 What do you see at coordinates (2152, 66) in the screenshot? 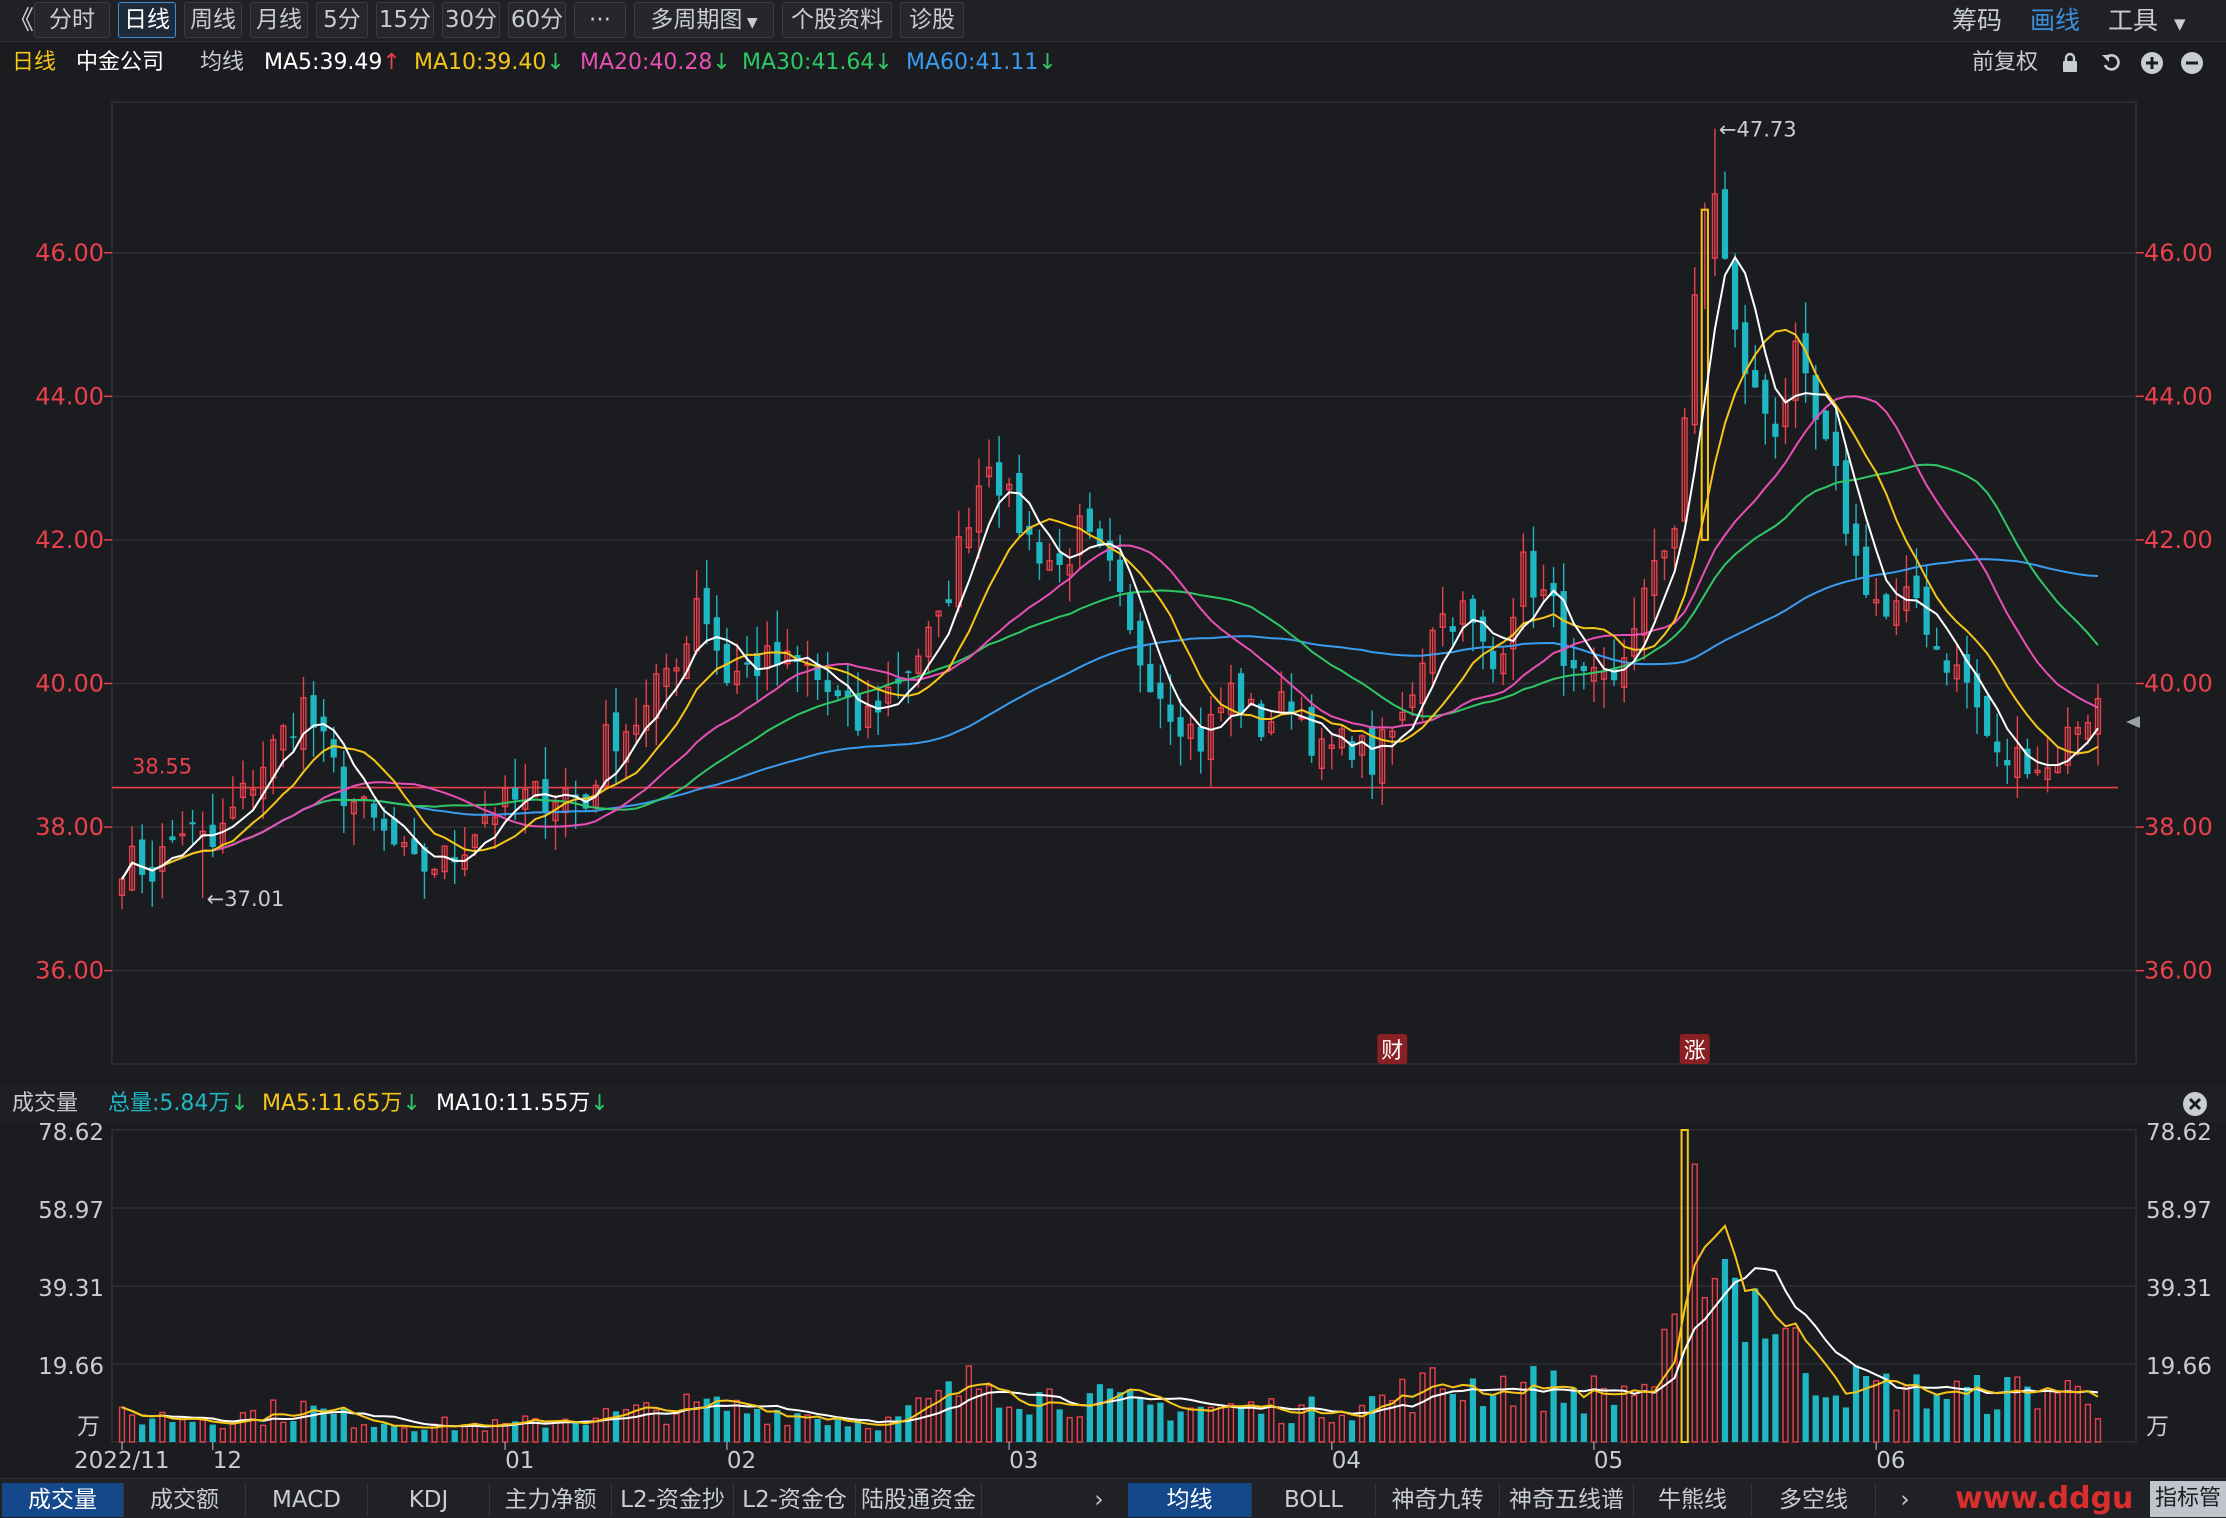
I see `zoom-in-icon` at bounding box center [2152, 66].